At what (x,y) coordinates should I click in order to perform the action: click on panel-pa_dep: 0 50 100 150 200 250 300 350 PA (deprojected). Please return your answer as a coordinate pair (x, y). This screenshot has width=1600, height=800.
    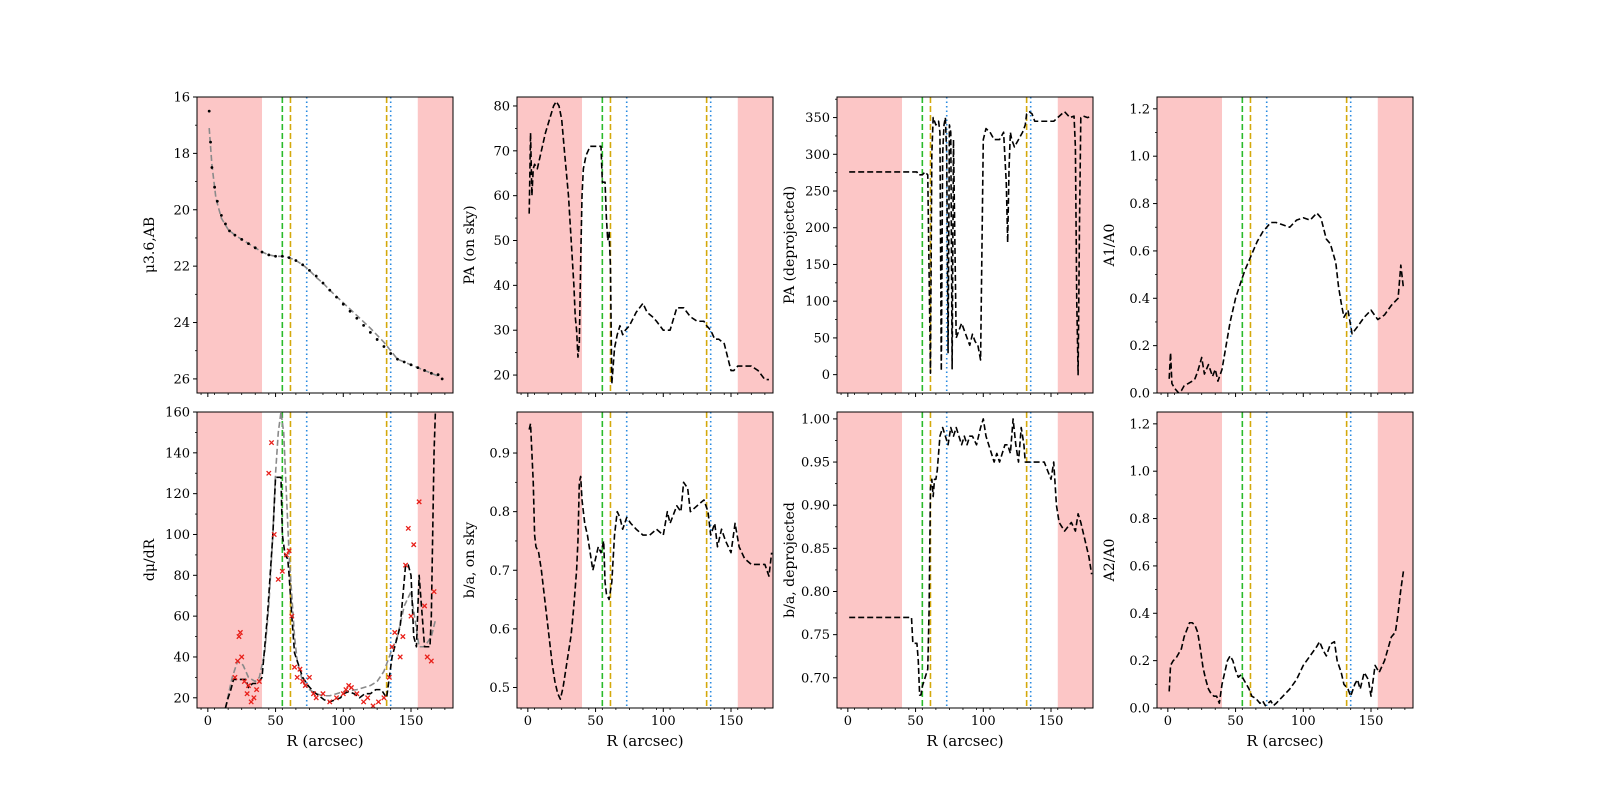
    Looking at the image, I should click on (938, 246).